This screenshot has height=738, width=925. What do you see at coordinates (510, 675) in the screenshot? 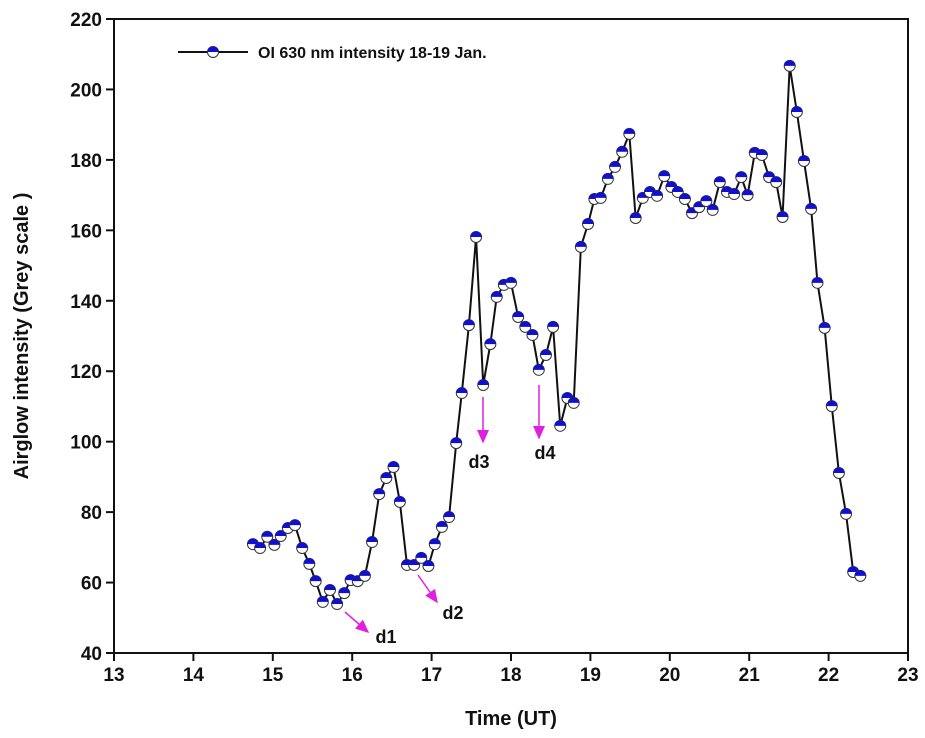
I see `x-tick-label: 18` at bounding box center [510, 675].